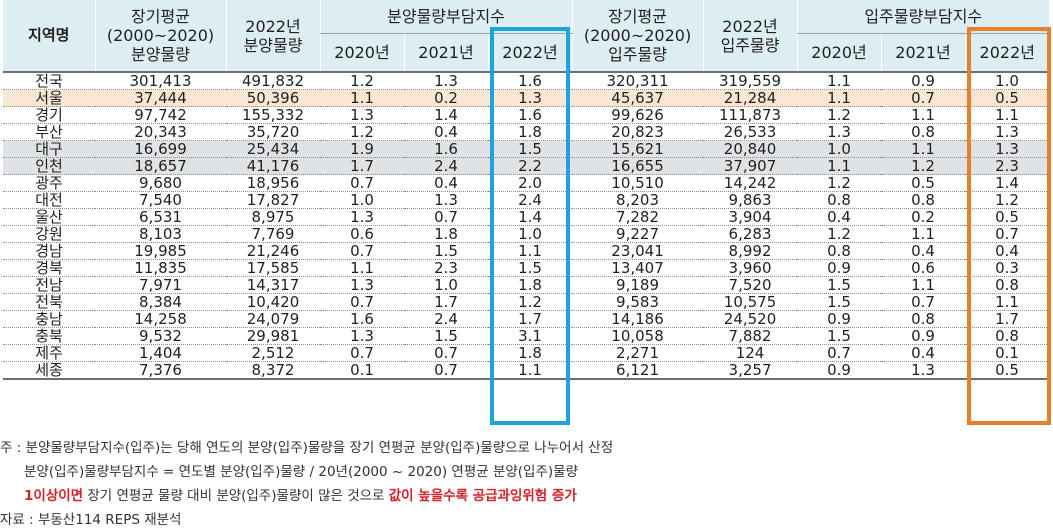  Describe the element at coordinates (750, 234) in the screenshot. I see `cell-move-2022: 6,283` at that location.